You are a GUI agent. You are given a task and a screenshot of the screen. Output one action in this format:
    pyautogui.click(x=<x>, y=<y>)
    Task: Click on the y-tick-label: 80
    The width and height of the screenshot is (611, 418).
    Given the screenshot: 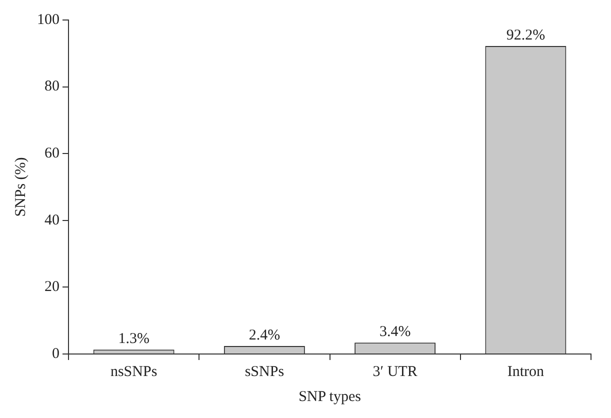 What is the action you would take?
    pyautogui.click(x=52, y=86)
    